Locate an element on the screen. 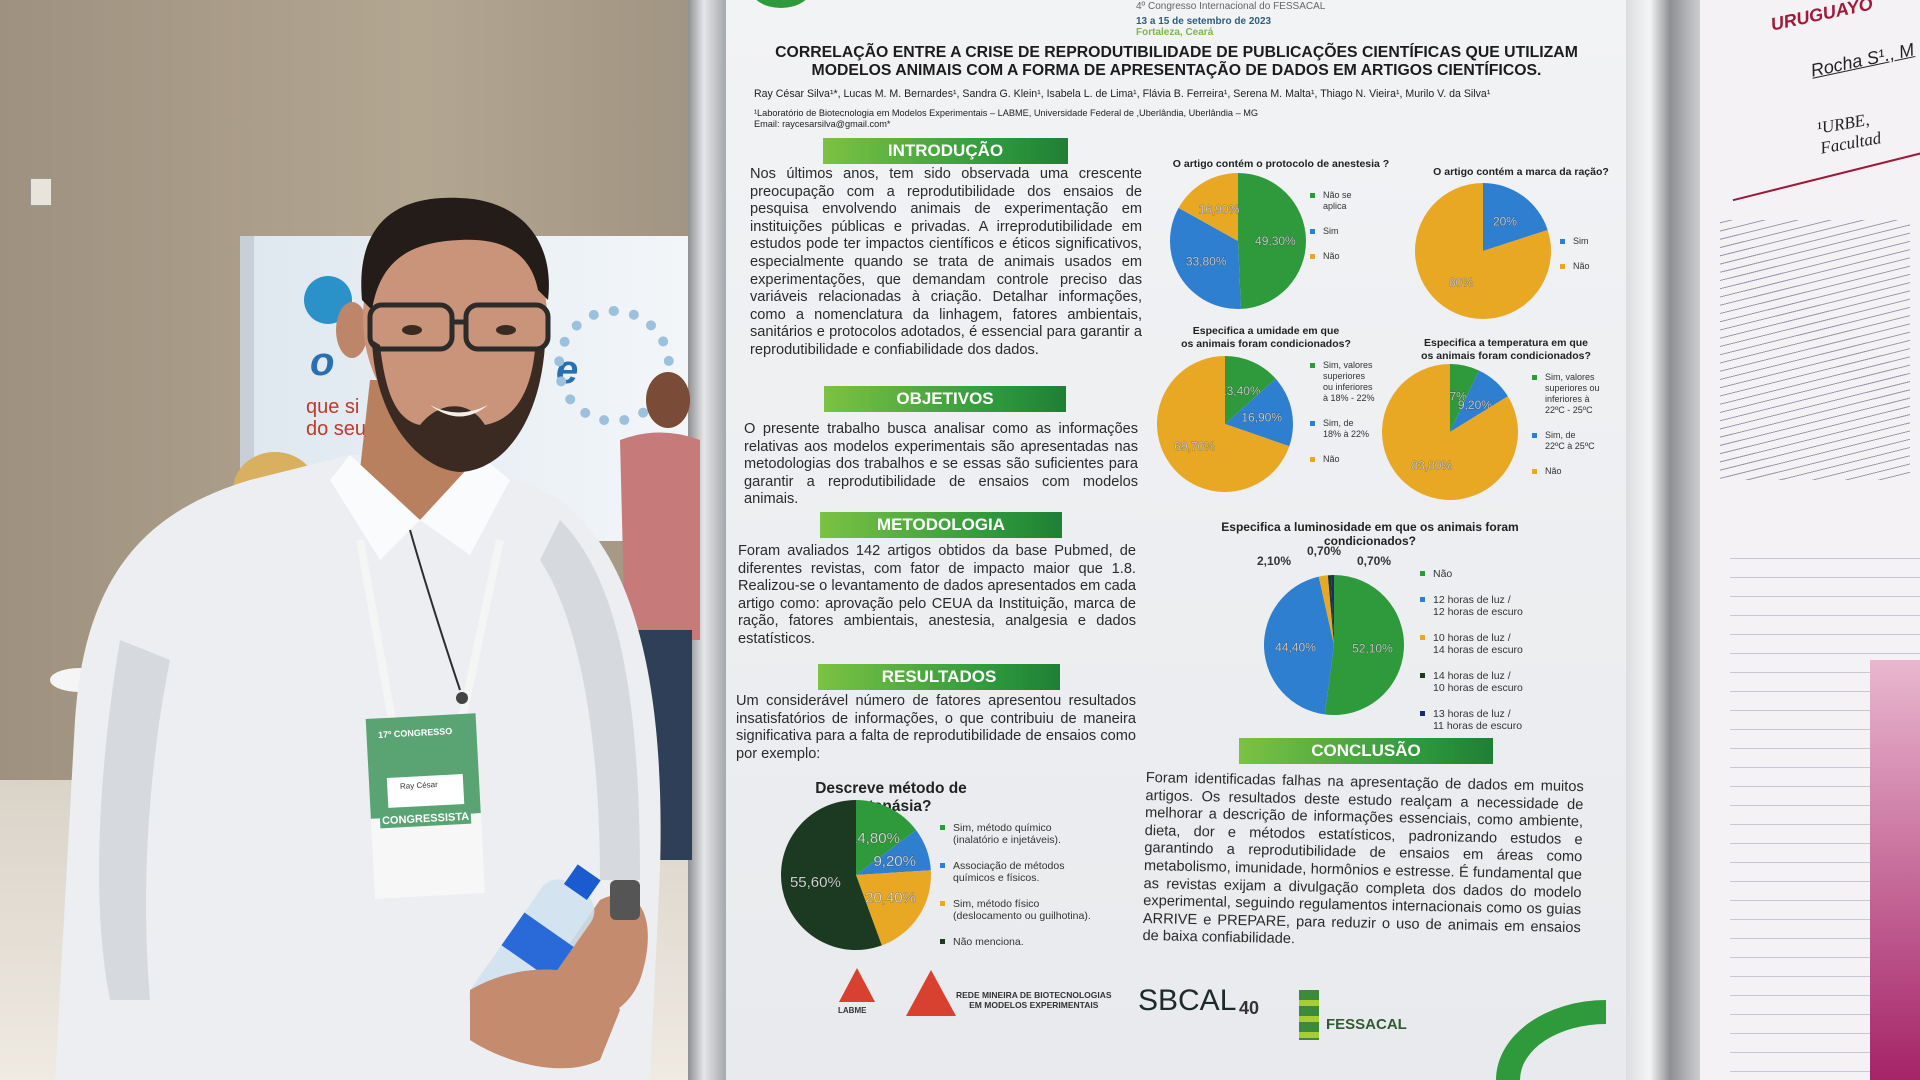  adjacent-poster-affiliation: ¹URBE, Facultad is located at coordinates (1849, 133).